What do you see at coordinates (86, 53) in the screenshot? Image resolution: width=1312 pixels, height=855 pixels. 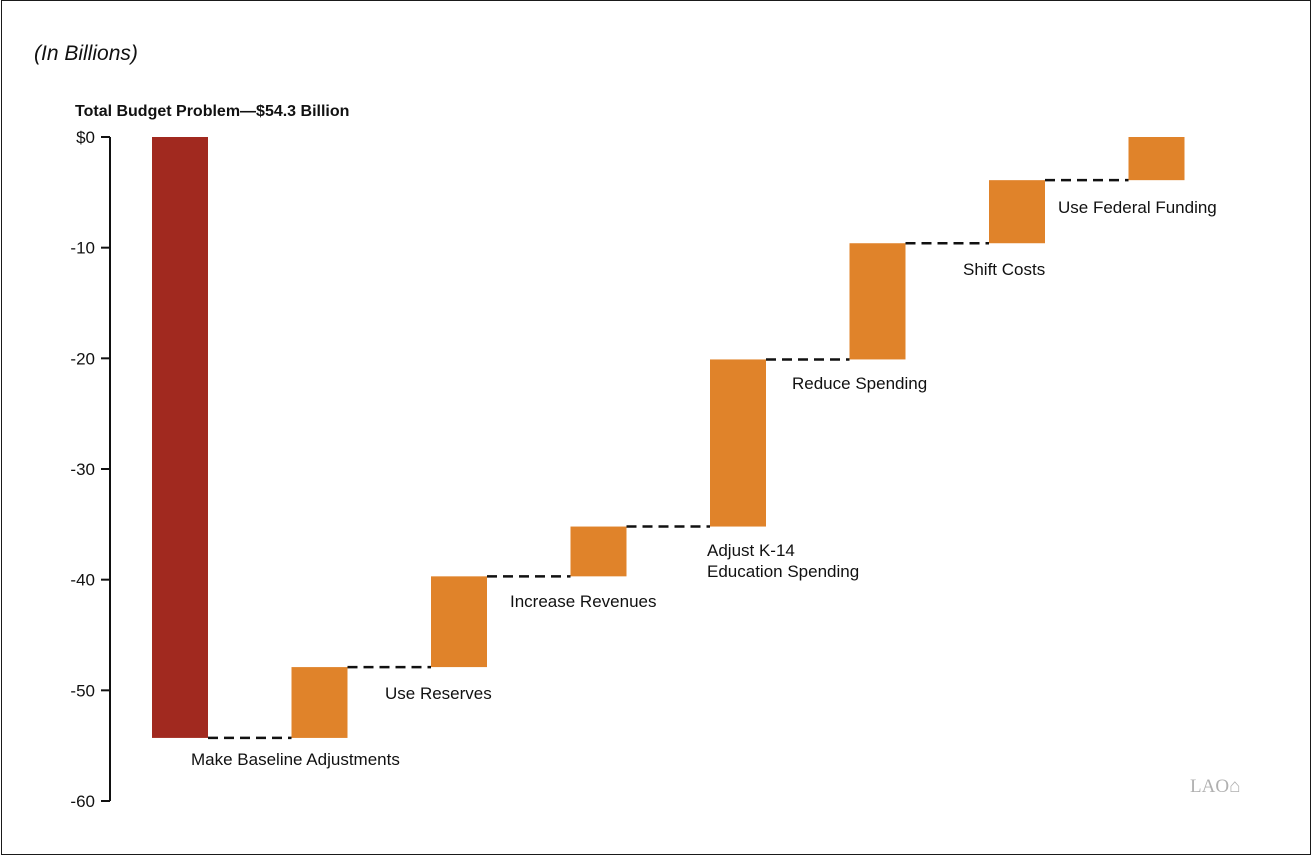 I see `unit-note: (In Billions)` at bounding box center [86, 53].